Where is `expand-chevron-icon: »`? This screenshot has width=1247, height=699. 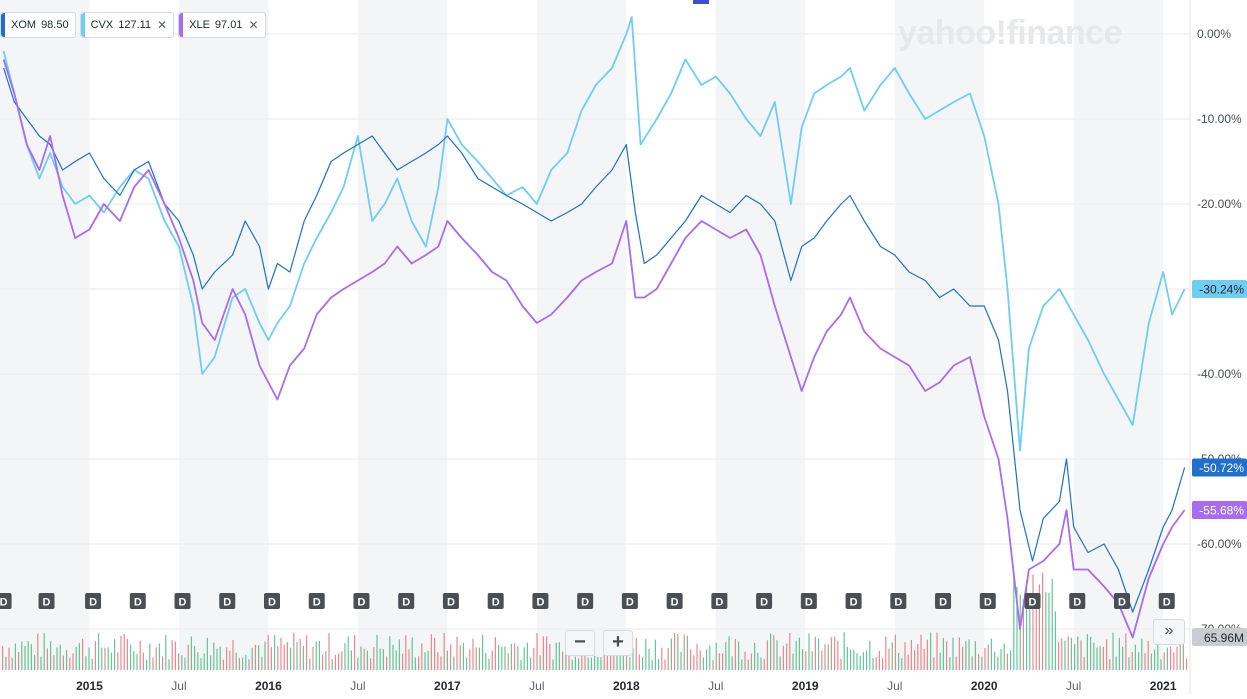
expand-chevron-icon: » is located at coordinates (1169, 632).